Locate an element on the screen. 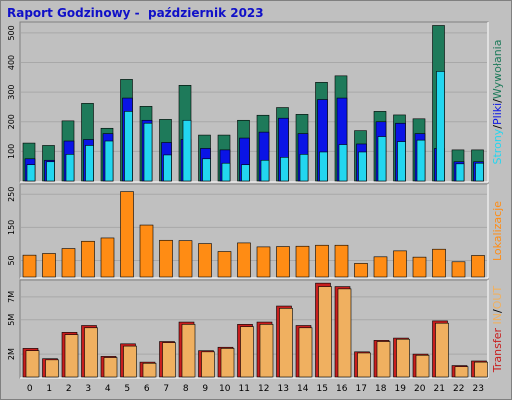 This screenshot has width=512, height=400. legend-transfer: Transfer IN/OUT is located at coordinates (497, 330).